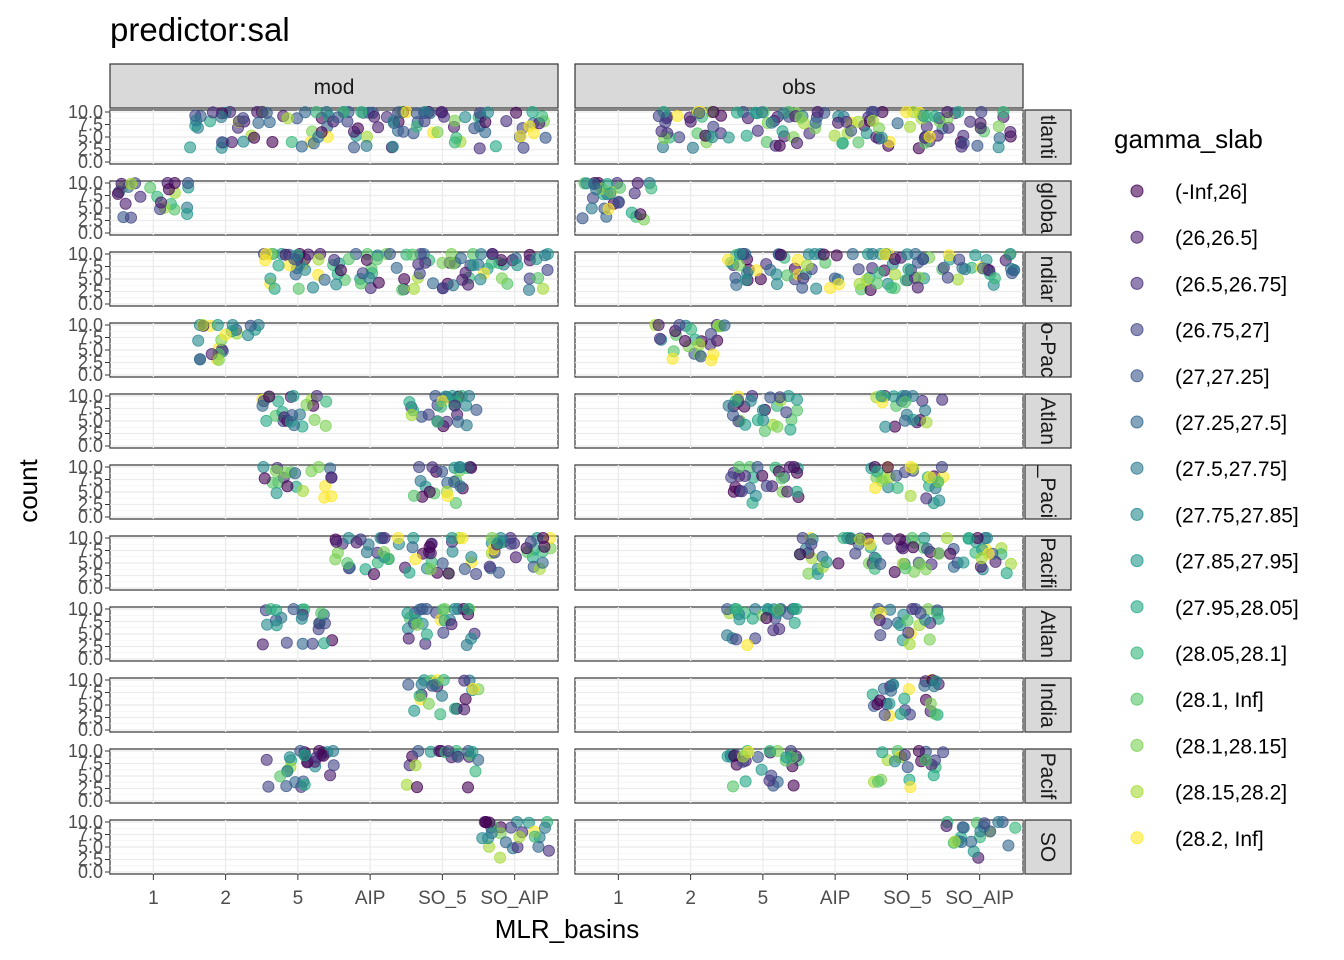  Describe the element at coordinates (1047, 492) in the screenshot. I see `row-strip-label: _Paci` at that location.